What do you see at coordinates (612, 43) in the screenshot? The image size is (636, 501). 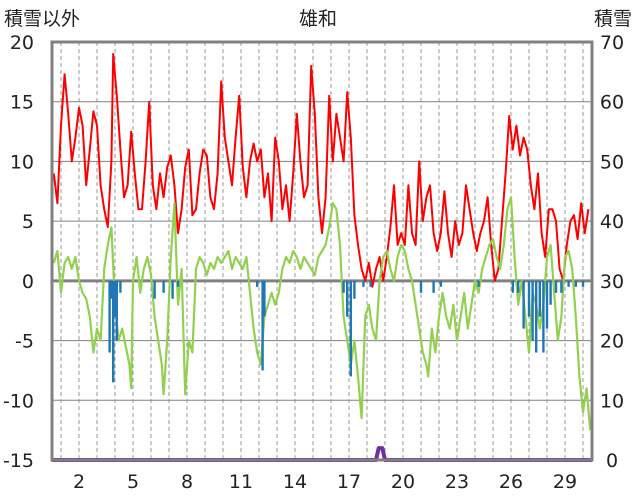 I see `y-right-tick-label: 70` at bounding box center [612, 43].